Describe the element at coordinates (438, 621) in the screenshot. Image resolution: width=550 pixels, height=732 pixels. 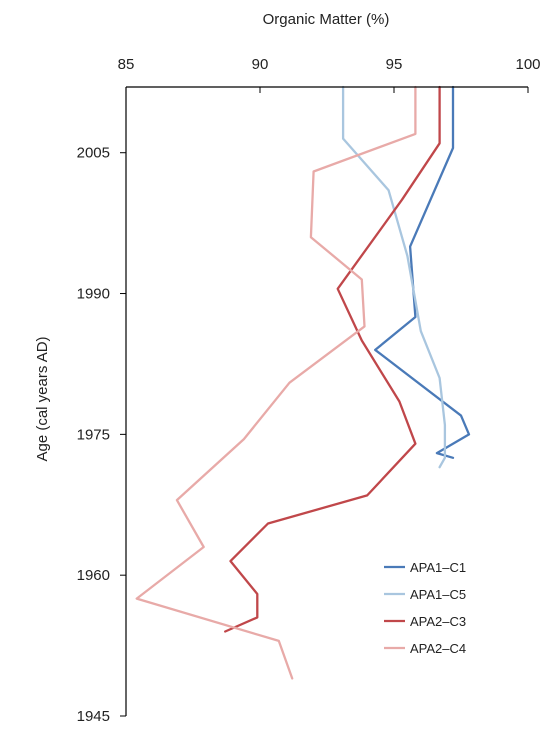
I see `legend-label-3: APA2–C3` at that location.